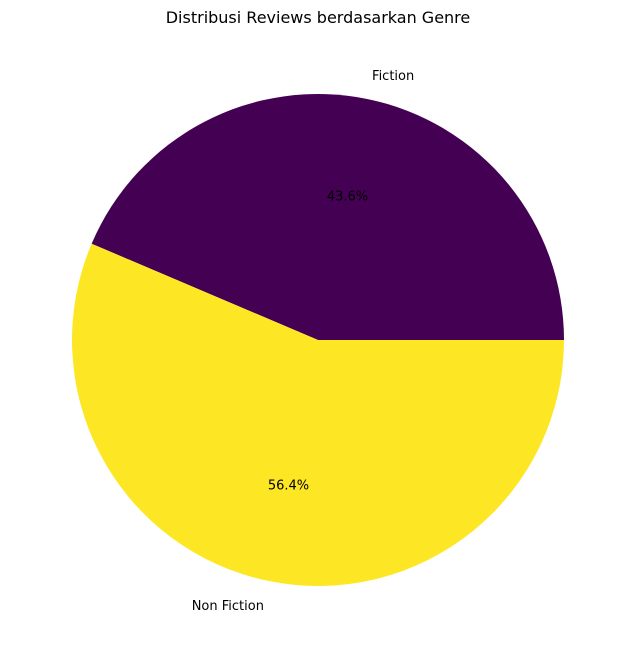  I want to click on slice-percent-label: 56.4%, so click(288, 486).